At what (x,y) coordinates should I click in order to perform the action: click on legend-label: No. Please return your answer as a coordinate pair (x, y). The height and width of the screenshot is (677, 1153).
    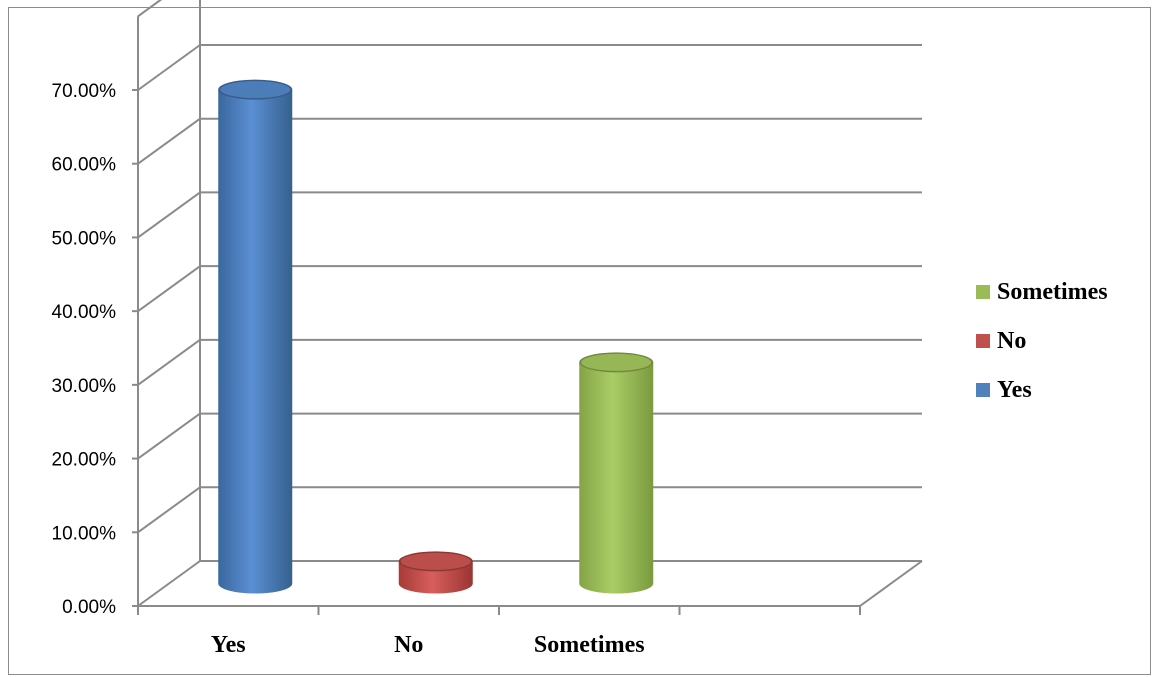
    Looking at the image, I should click on (1011, 341).